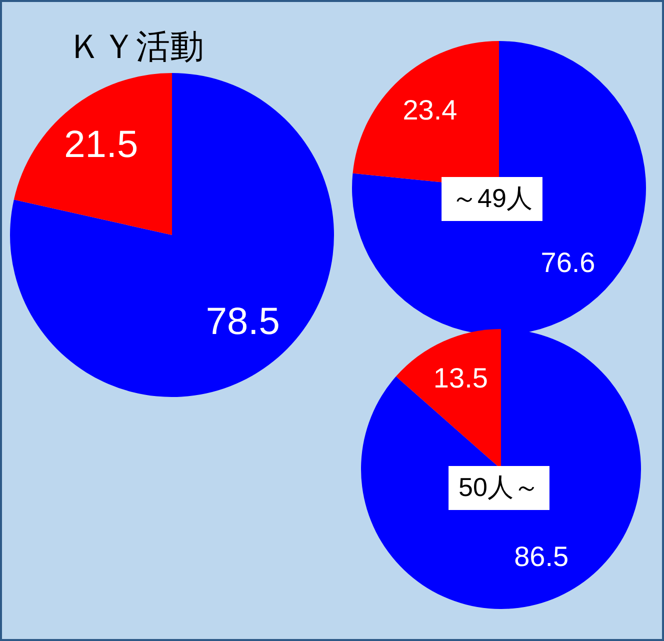  I want to click on data-label: 86.5, so click(541, 556).